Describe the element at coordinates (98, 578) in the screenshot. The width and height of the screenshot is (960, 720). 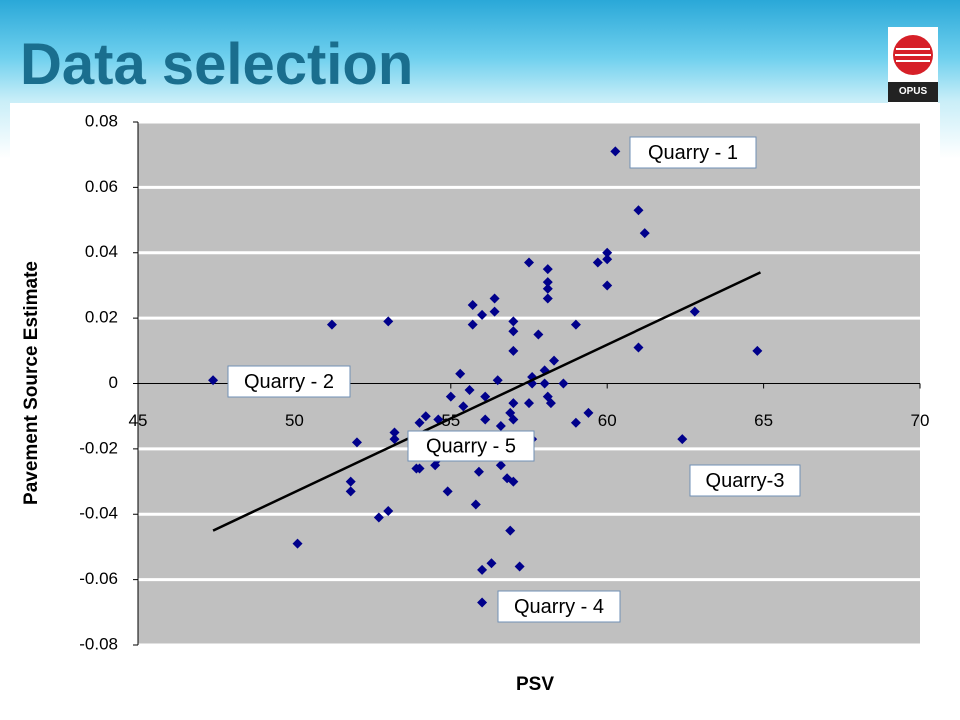
I see `y-tick-label: -0.06` at that location.